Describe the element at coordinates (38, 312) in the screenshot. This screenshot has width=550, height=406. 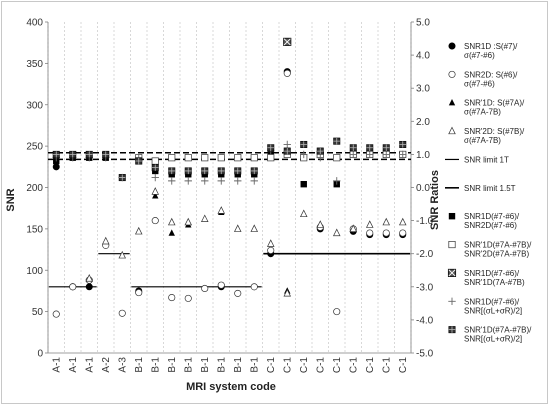
I see `left-tick-label: 50` at that location.